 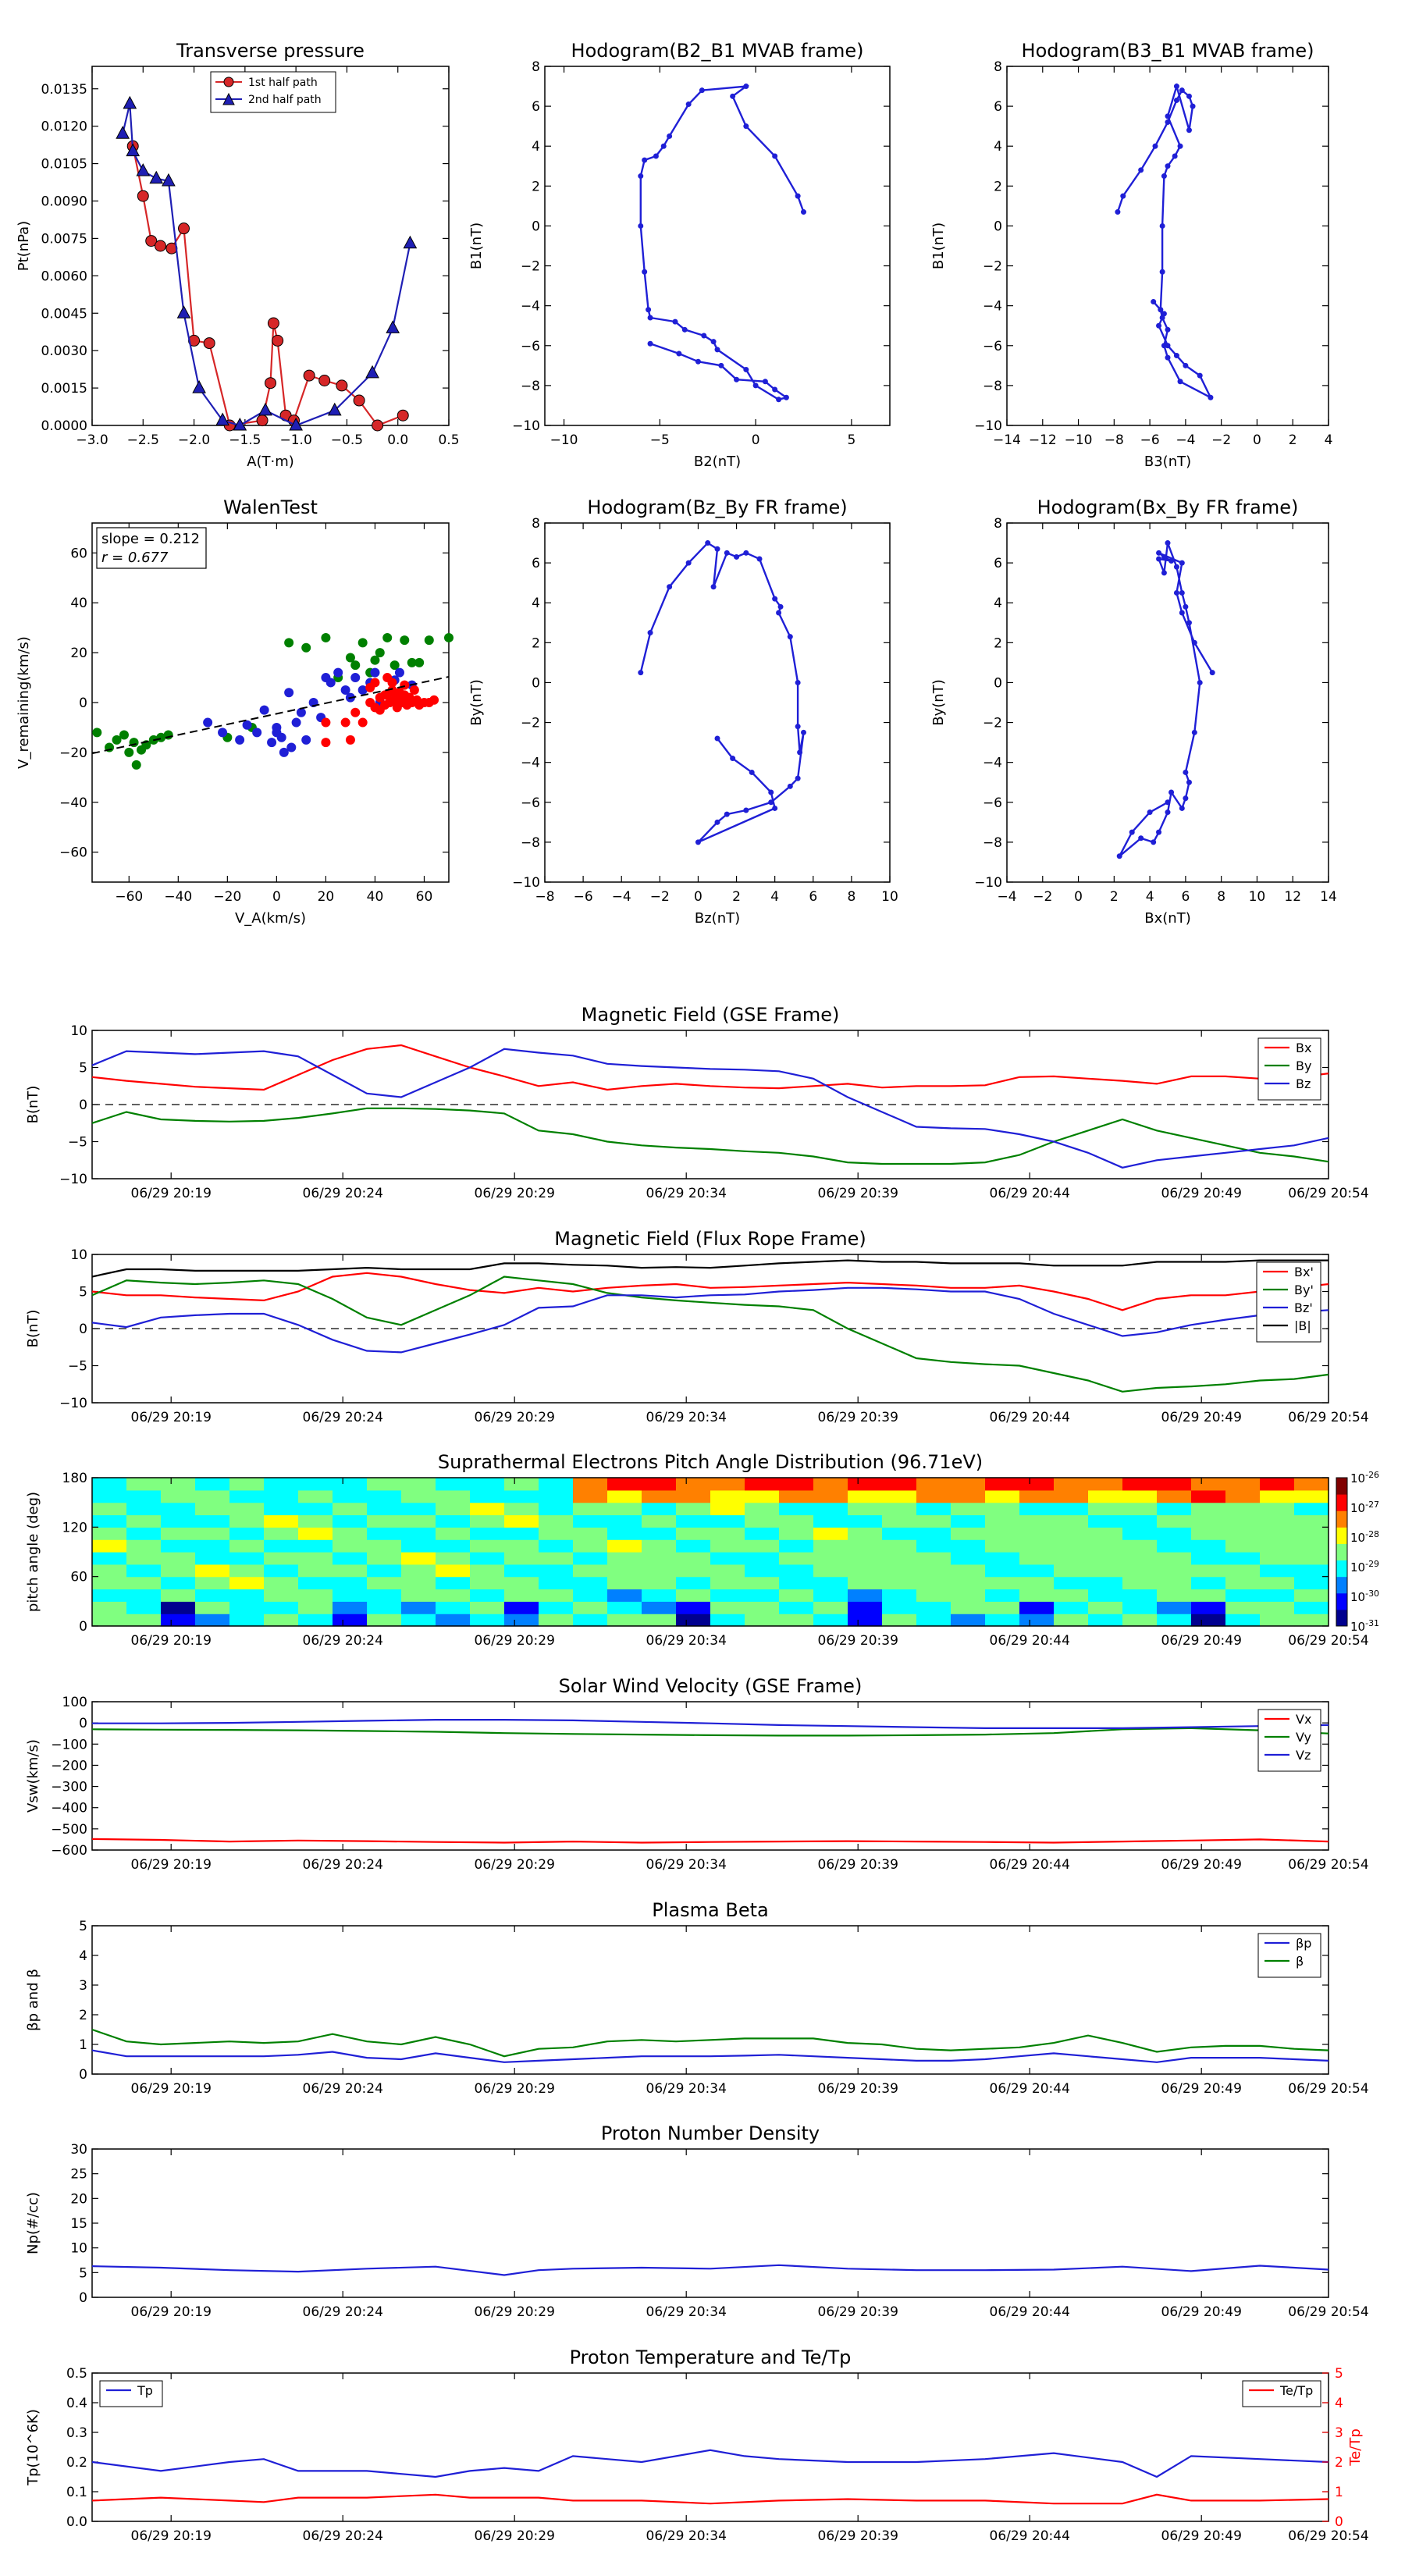 What do you see at coordinates (1150, 897) in the screenshot?
I see `x-tick-label: 4` at bounding box center [1150, 897].